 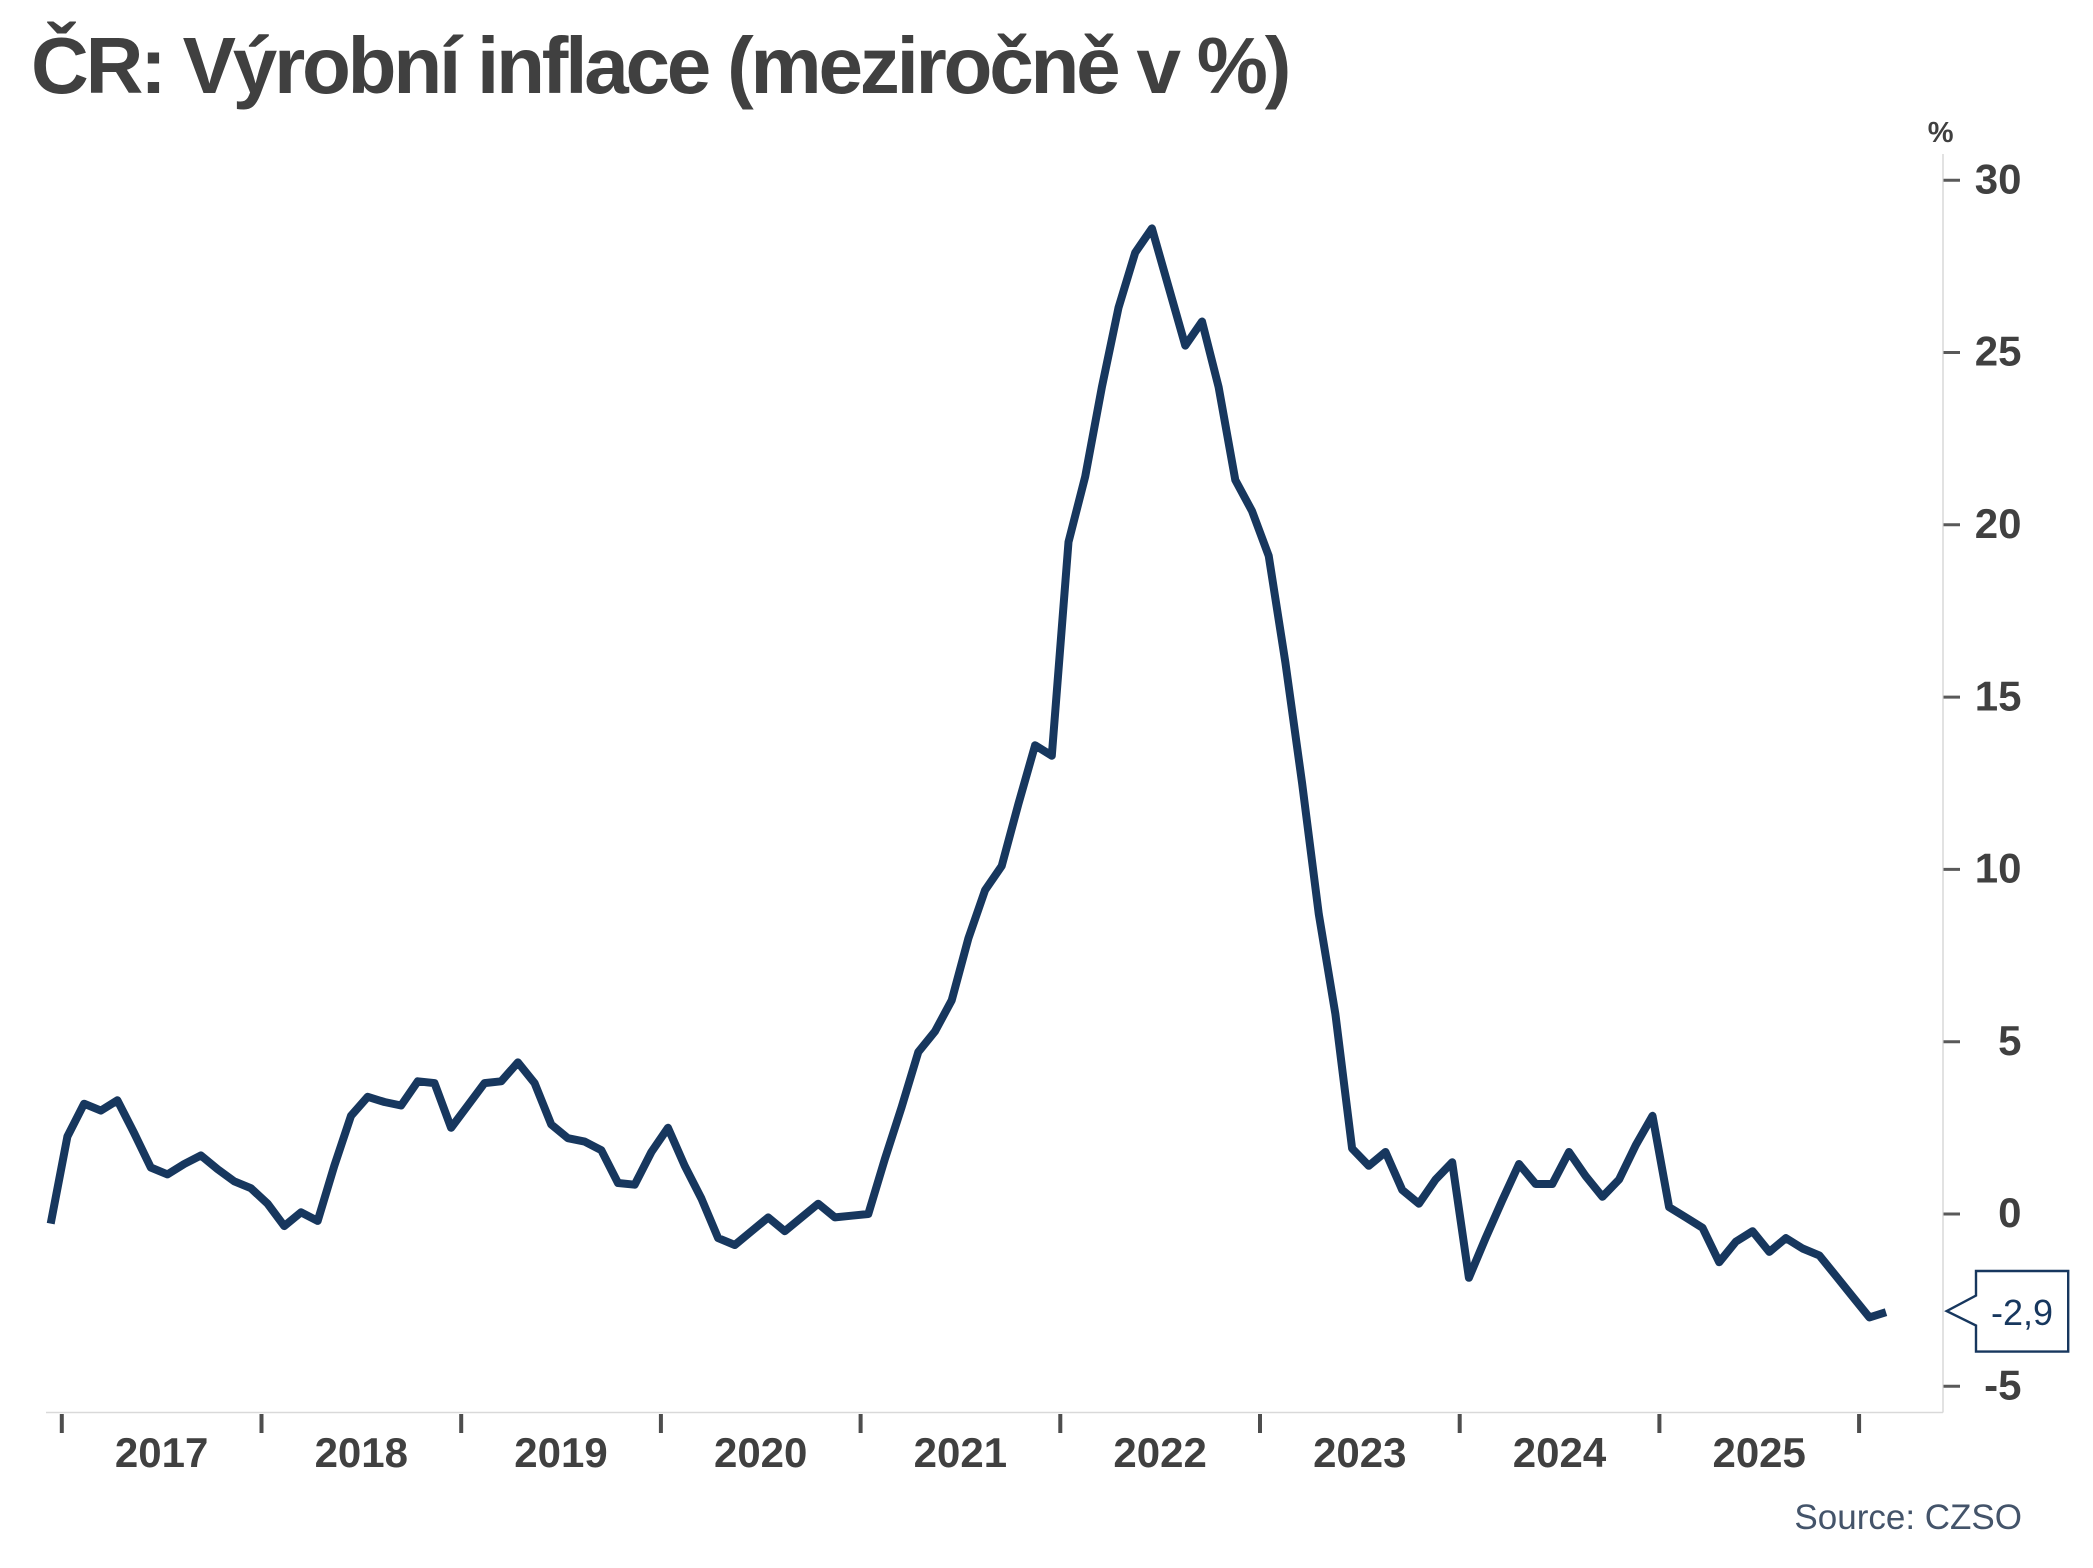 What do you see at coordinates (960, 1452) in the screenshot?
I see `svg-text: 2021` at bounding box center [960, 1452].